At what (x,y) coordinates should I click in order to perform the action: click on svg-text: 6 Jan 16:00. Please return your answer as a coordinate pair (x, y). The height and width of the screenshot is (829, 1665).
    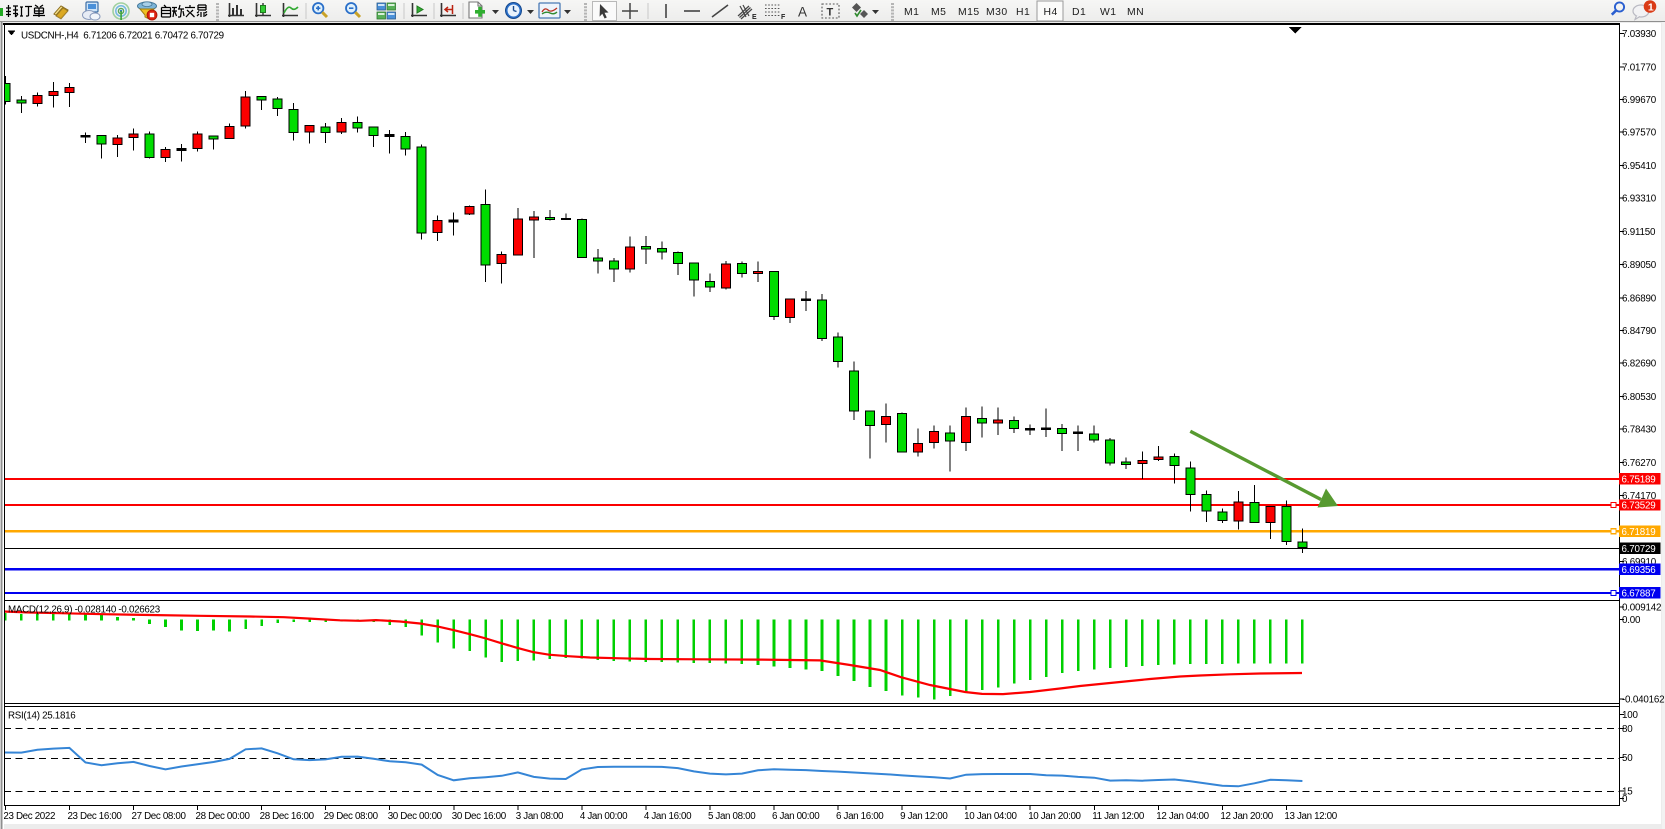
    Looking at the image, I should click on (860, 816).